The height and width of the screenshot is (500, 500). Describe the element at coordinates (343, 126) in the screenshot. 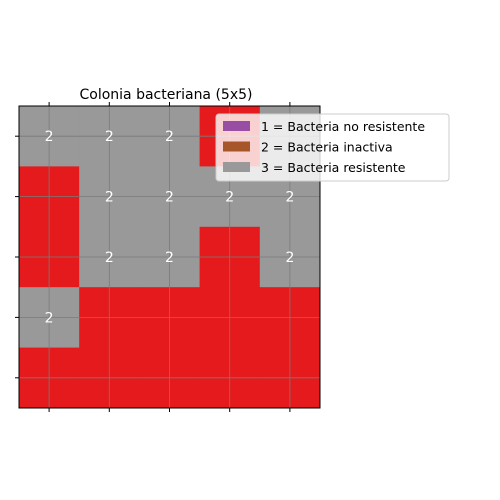

I see `legend-label: 1 = Bacteria no resistente` at that location.